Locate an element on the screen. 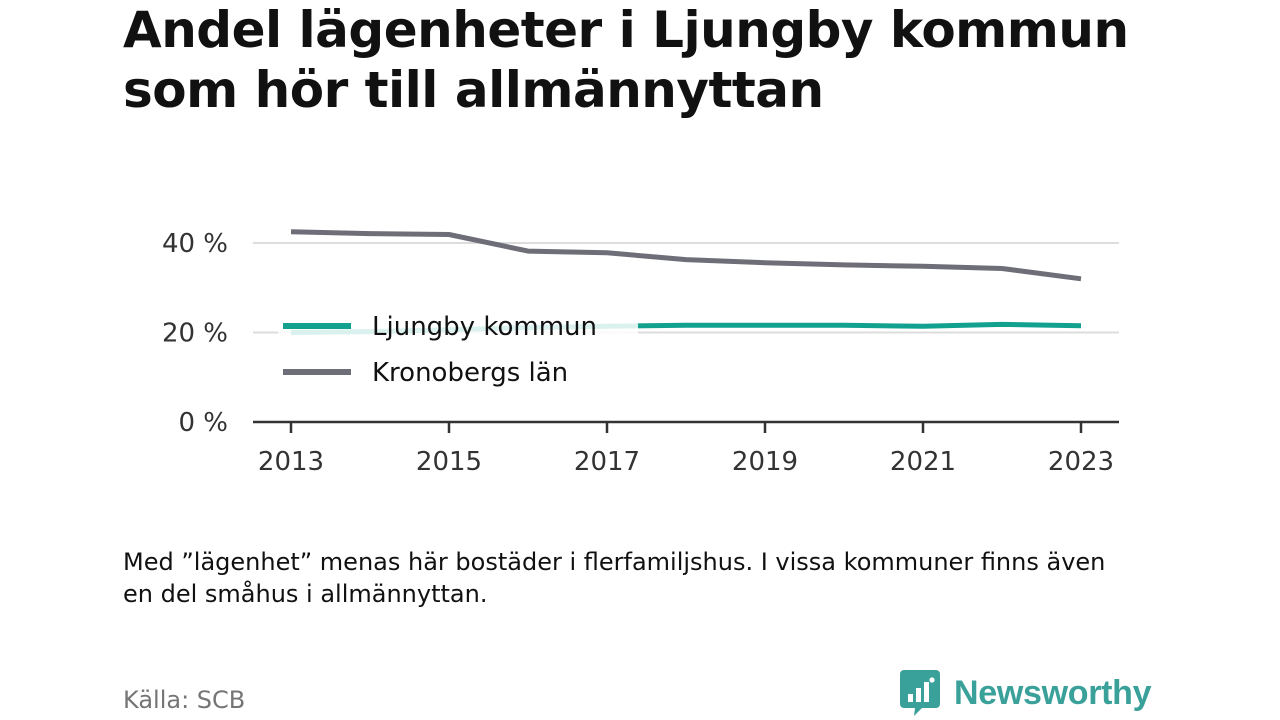  y-tick-label: 20 % is located at coordinates (195, 334).